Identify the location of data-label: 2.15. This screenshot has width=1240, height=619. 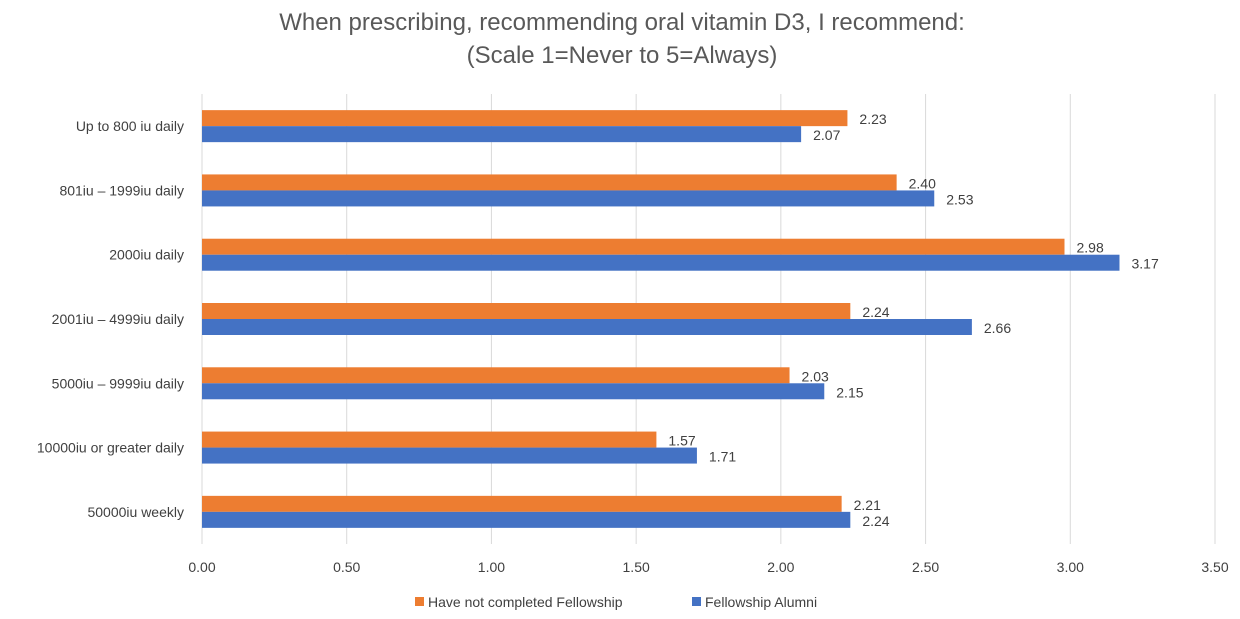
(849, 392).